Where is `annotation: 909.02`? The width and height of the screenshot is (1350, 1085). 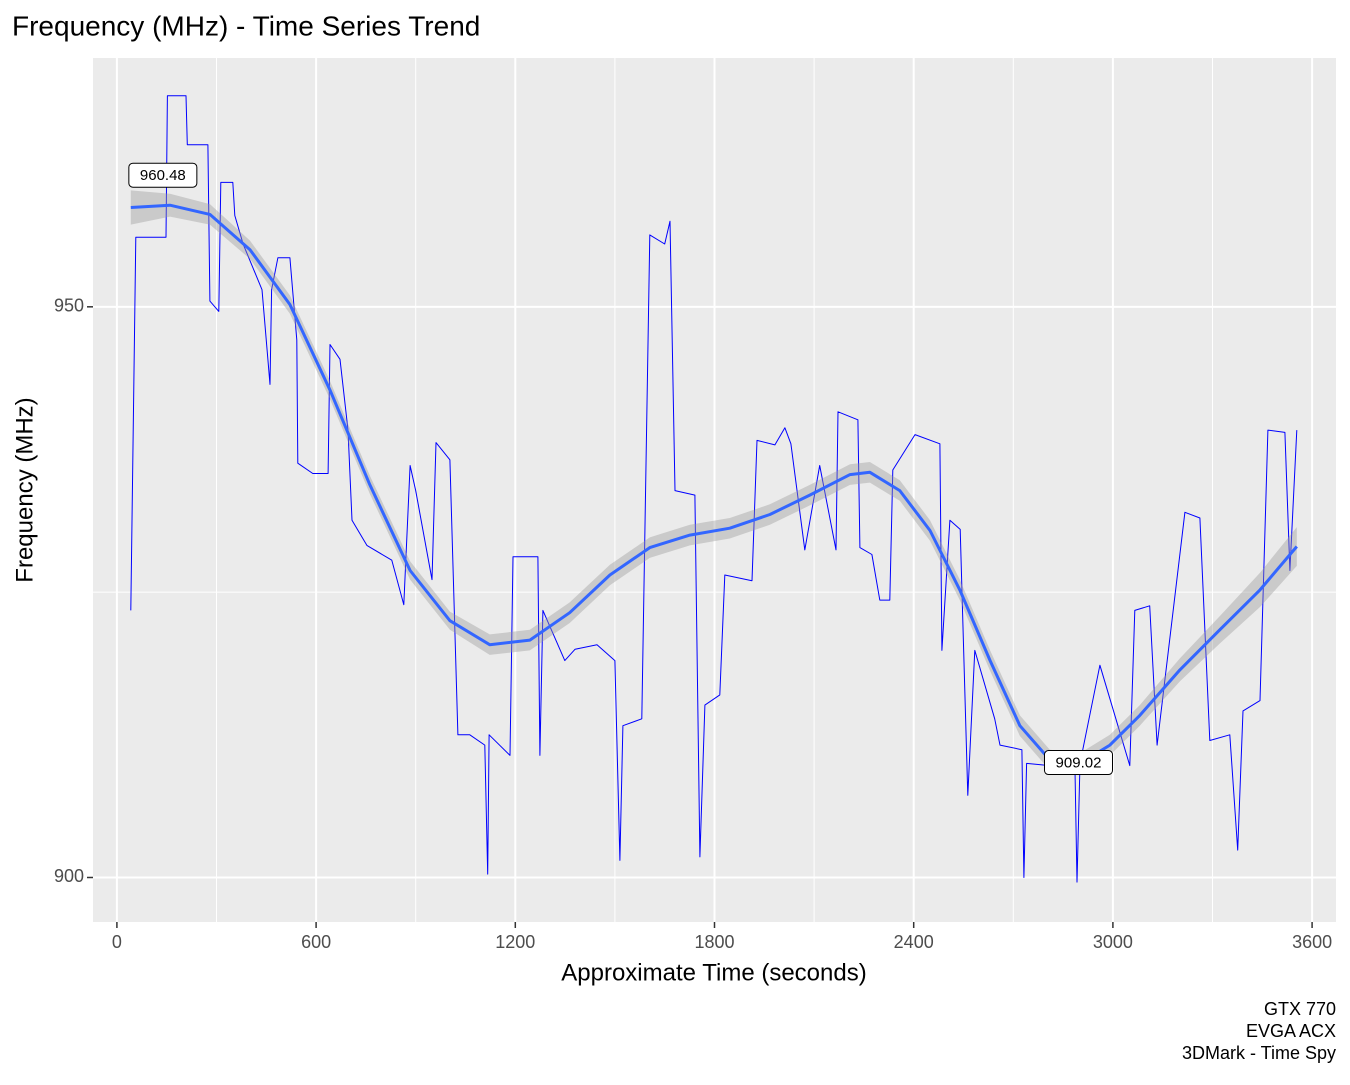 annotation: 909.02 is located at coordinates (1078, 763).